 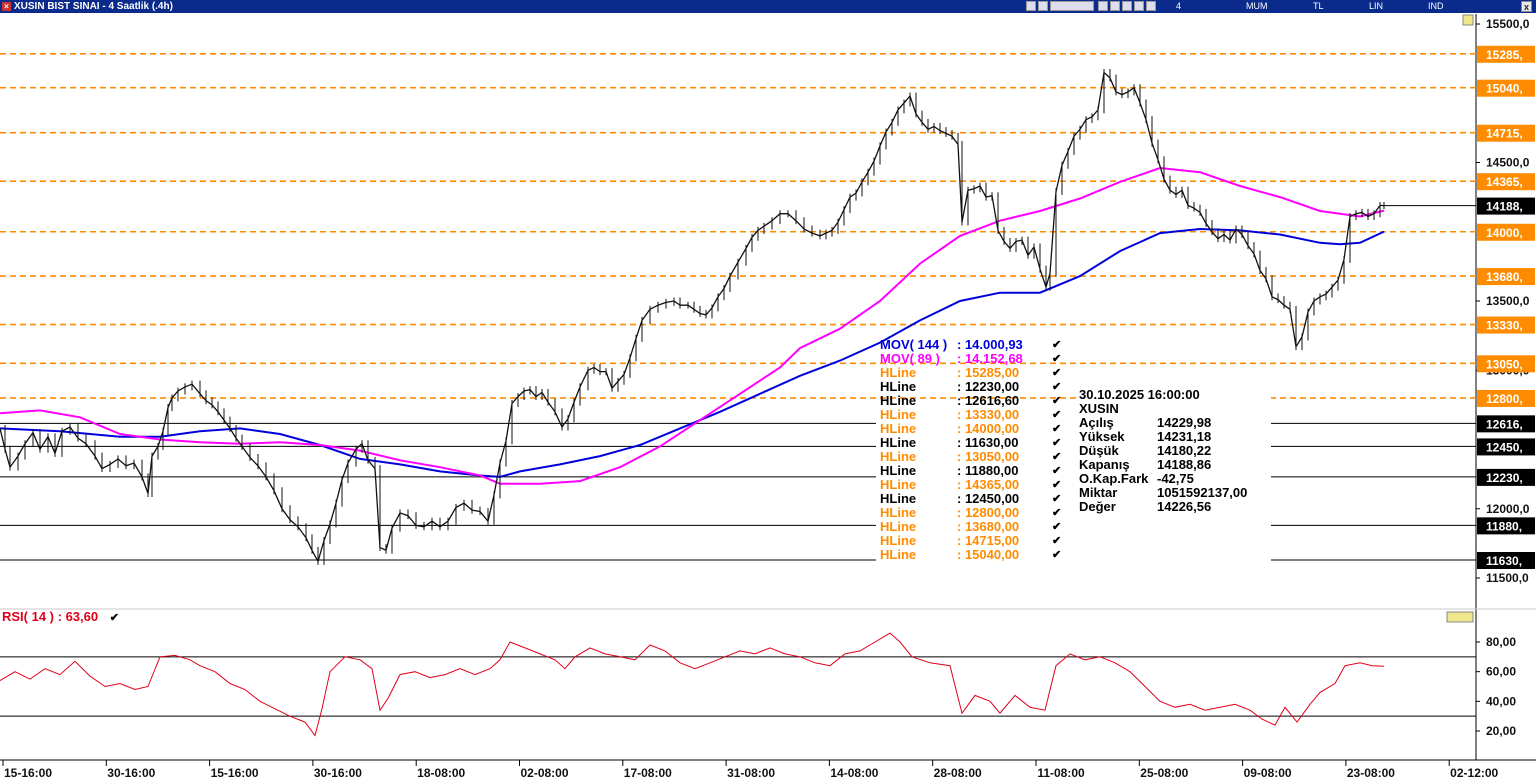 What do you see at coordinates (1097, 506) in the screenshot?
I see `info-key: Değer` at bounding box center [1097, 506].